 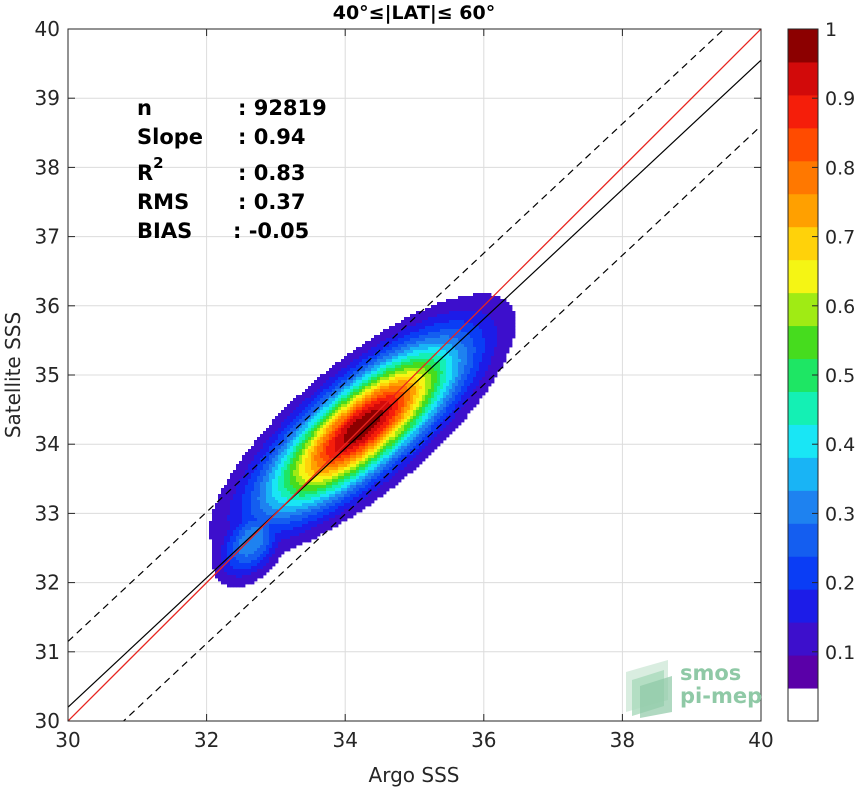 What do you see at coordinates (47, 306) in the screenshot?
I see `y-tick-label: 36` at bounding box center [47, 306].